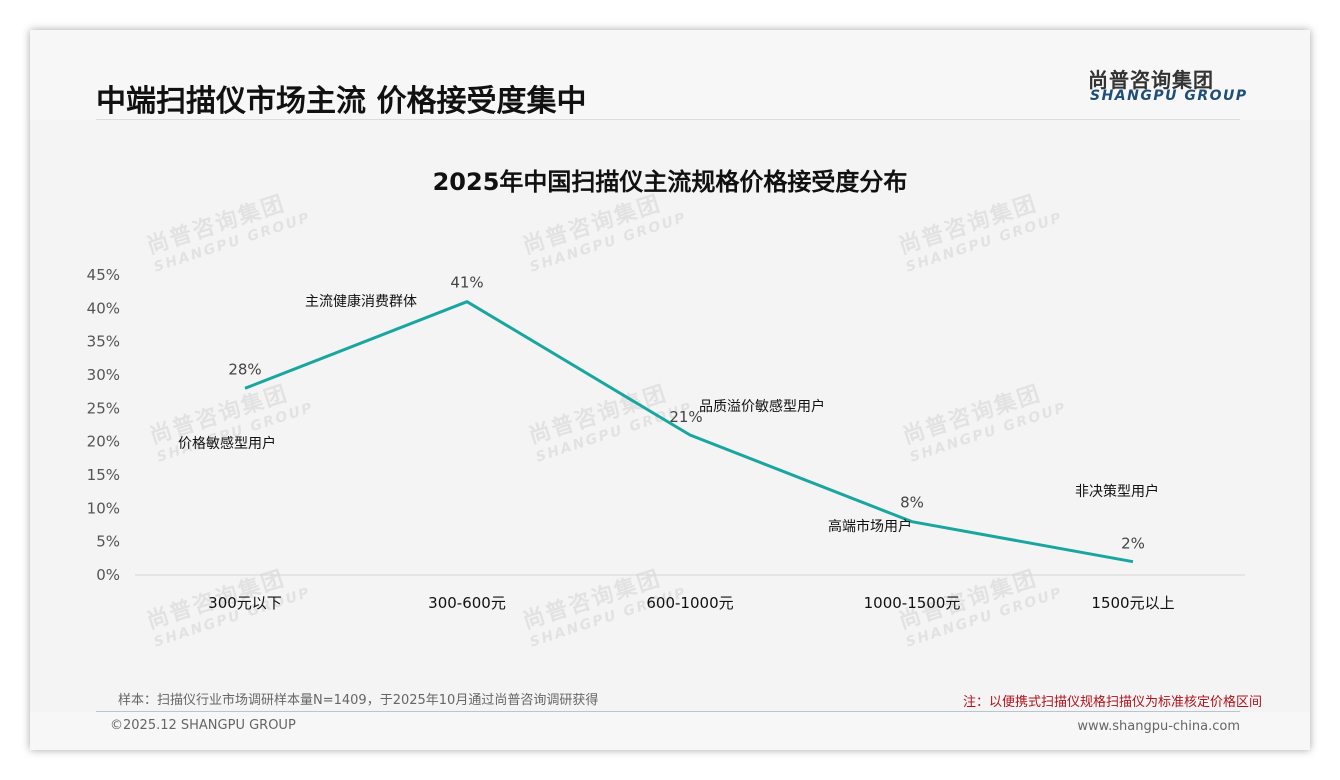  Describe the element at coordinates (670, 731) in the screenshot. I see `footer` at that location.